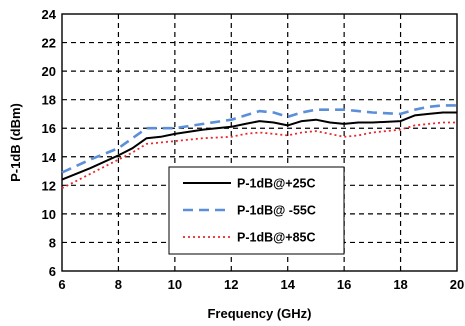  What do you see at coordinates (49, 43) in the screenshot?
I see `y-tick-label: 22` at bounding box center [49, 43].